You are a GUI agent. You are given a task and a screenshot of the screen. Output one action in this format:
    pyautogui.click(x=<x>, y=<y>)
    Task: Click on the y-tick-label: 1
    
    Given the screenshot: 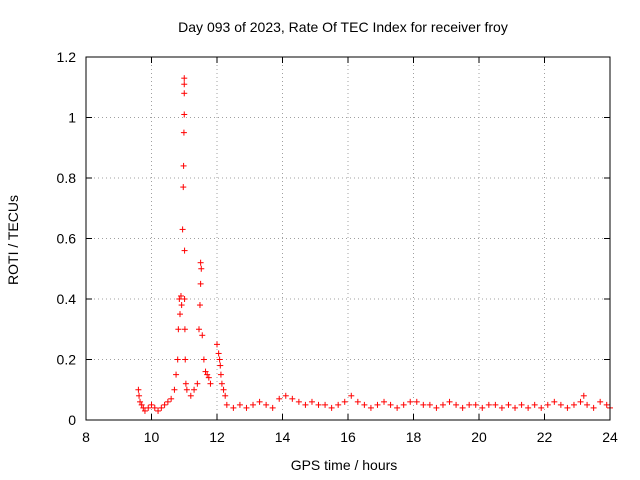 What is the action you would take?
    pyautogui.click(x=72, y=118)
    